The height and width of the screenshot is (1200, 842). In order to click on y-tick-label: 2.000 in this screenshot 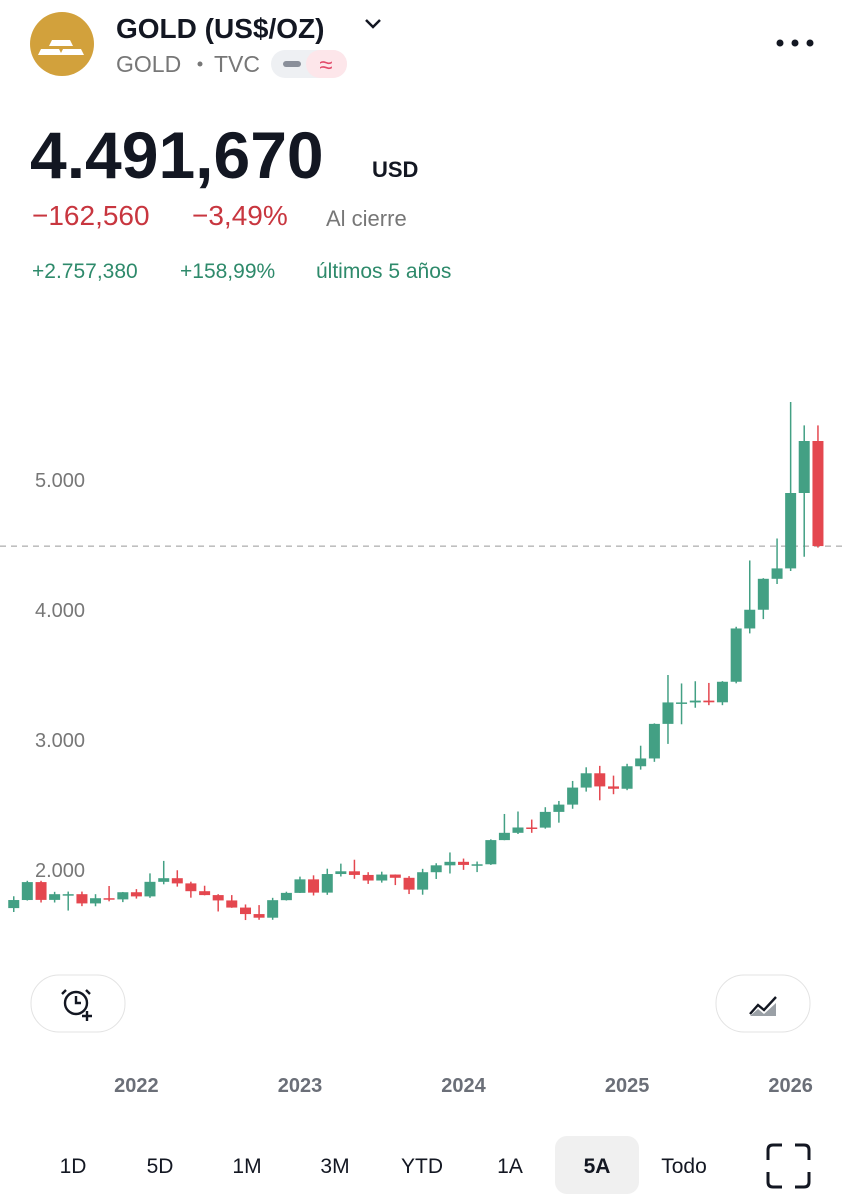, I will do `click(60, 871)`.